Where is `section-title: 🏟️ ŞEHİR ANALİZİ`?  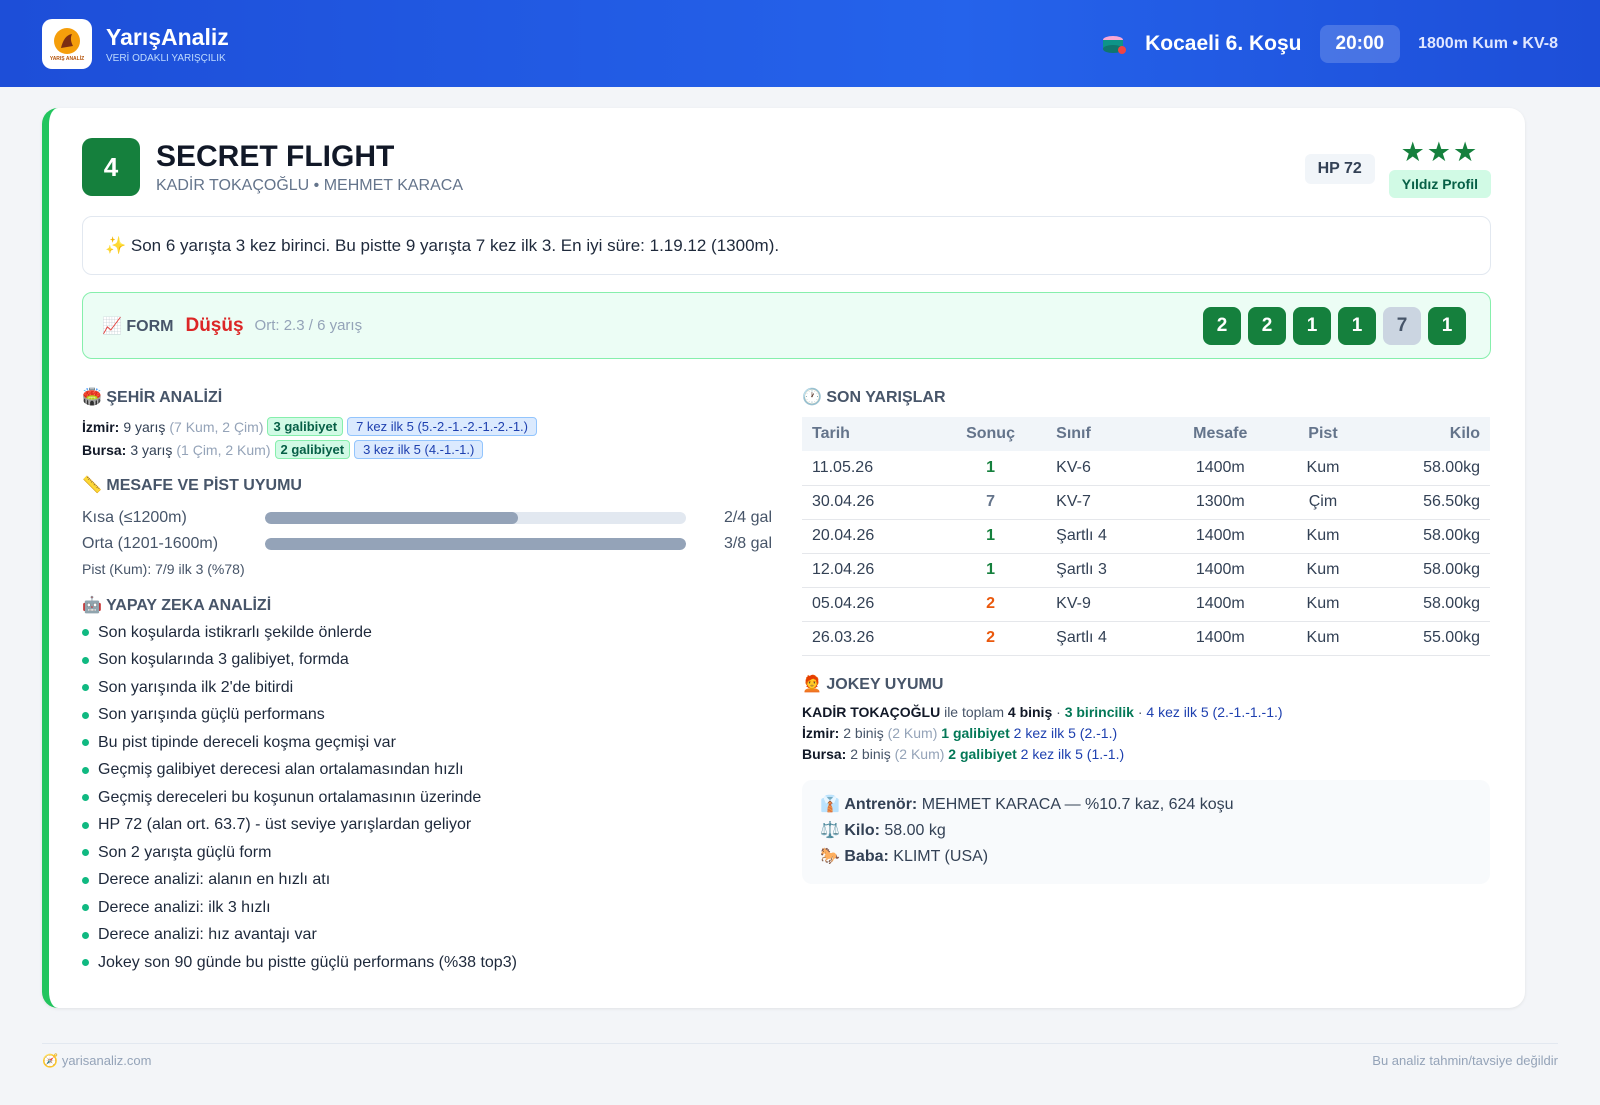 section-title: 🏟️ ŞEHİR ANALİZİ is located at coordinates (152, 397).